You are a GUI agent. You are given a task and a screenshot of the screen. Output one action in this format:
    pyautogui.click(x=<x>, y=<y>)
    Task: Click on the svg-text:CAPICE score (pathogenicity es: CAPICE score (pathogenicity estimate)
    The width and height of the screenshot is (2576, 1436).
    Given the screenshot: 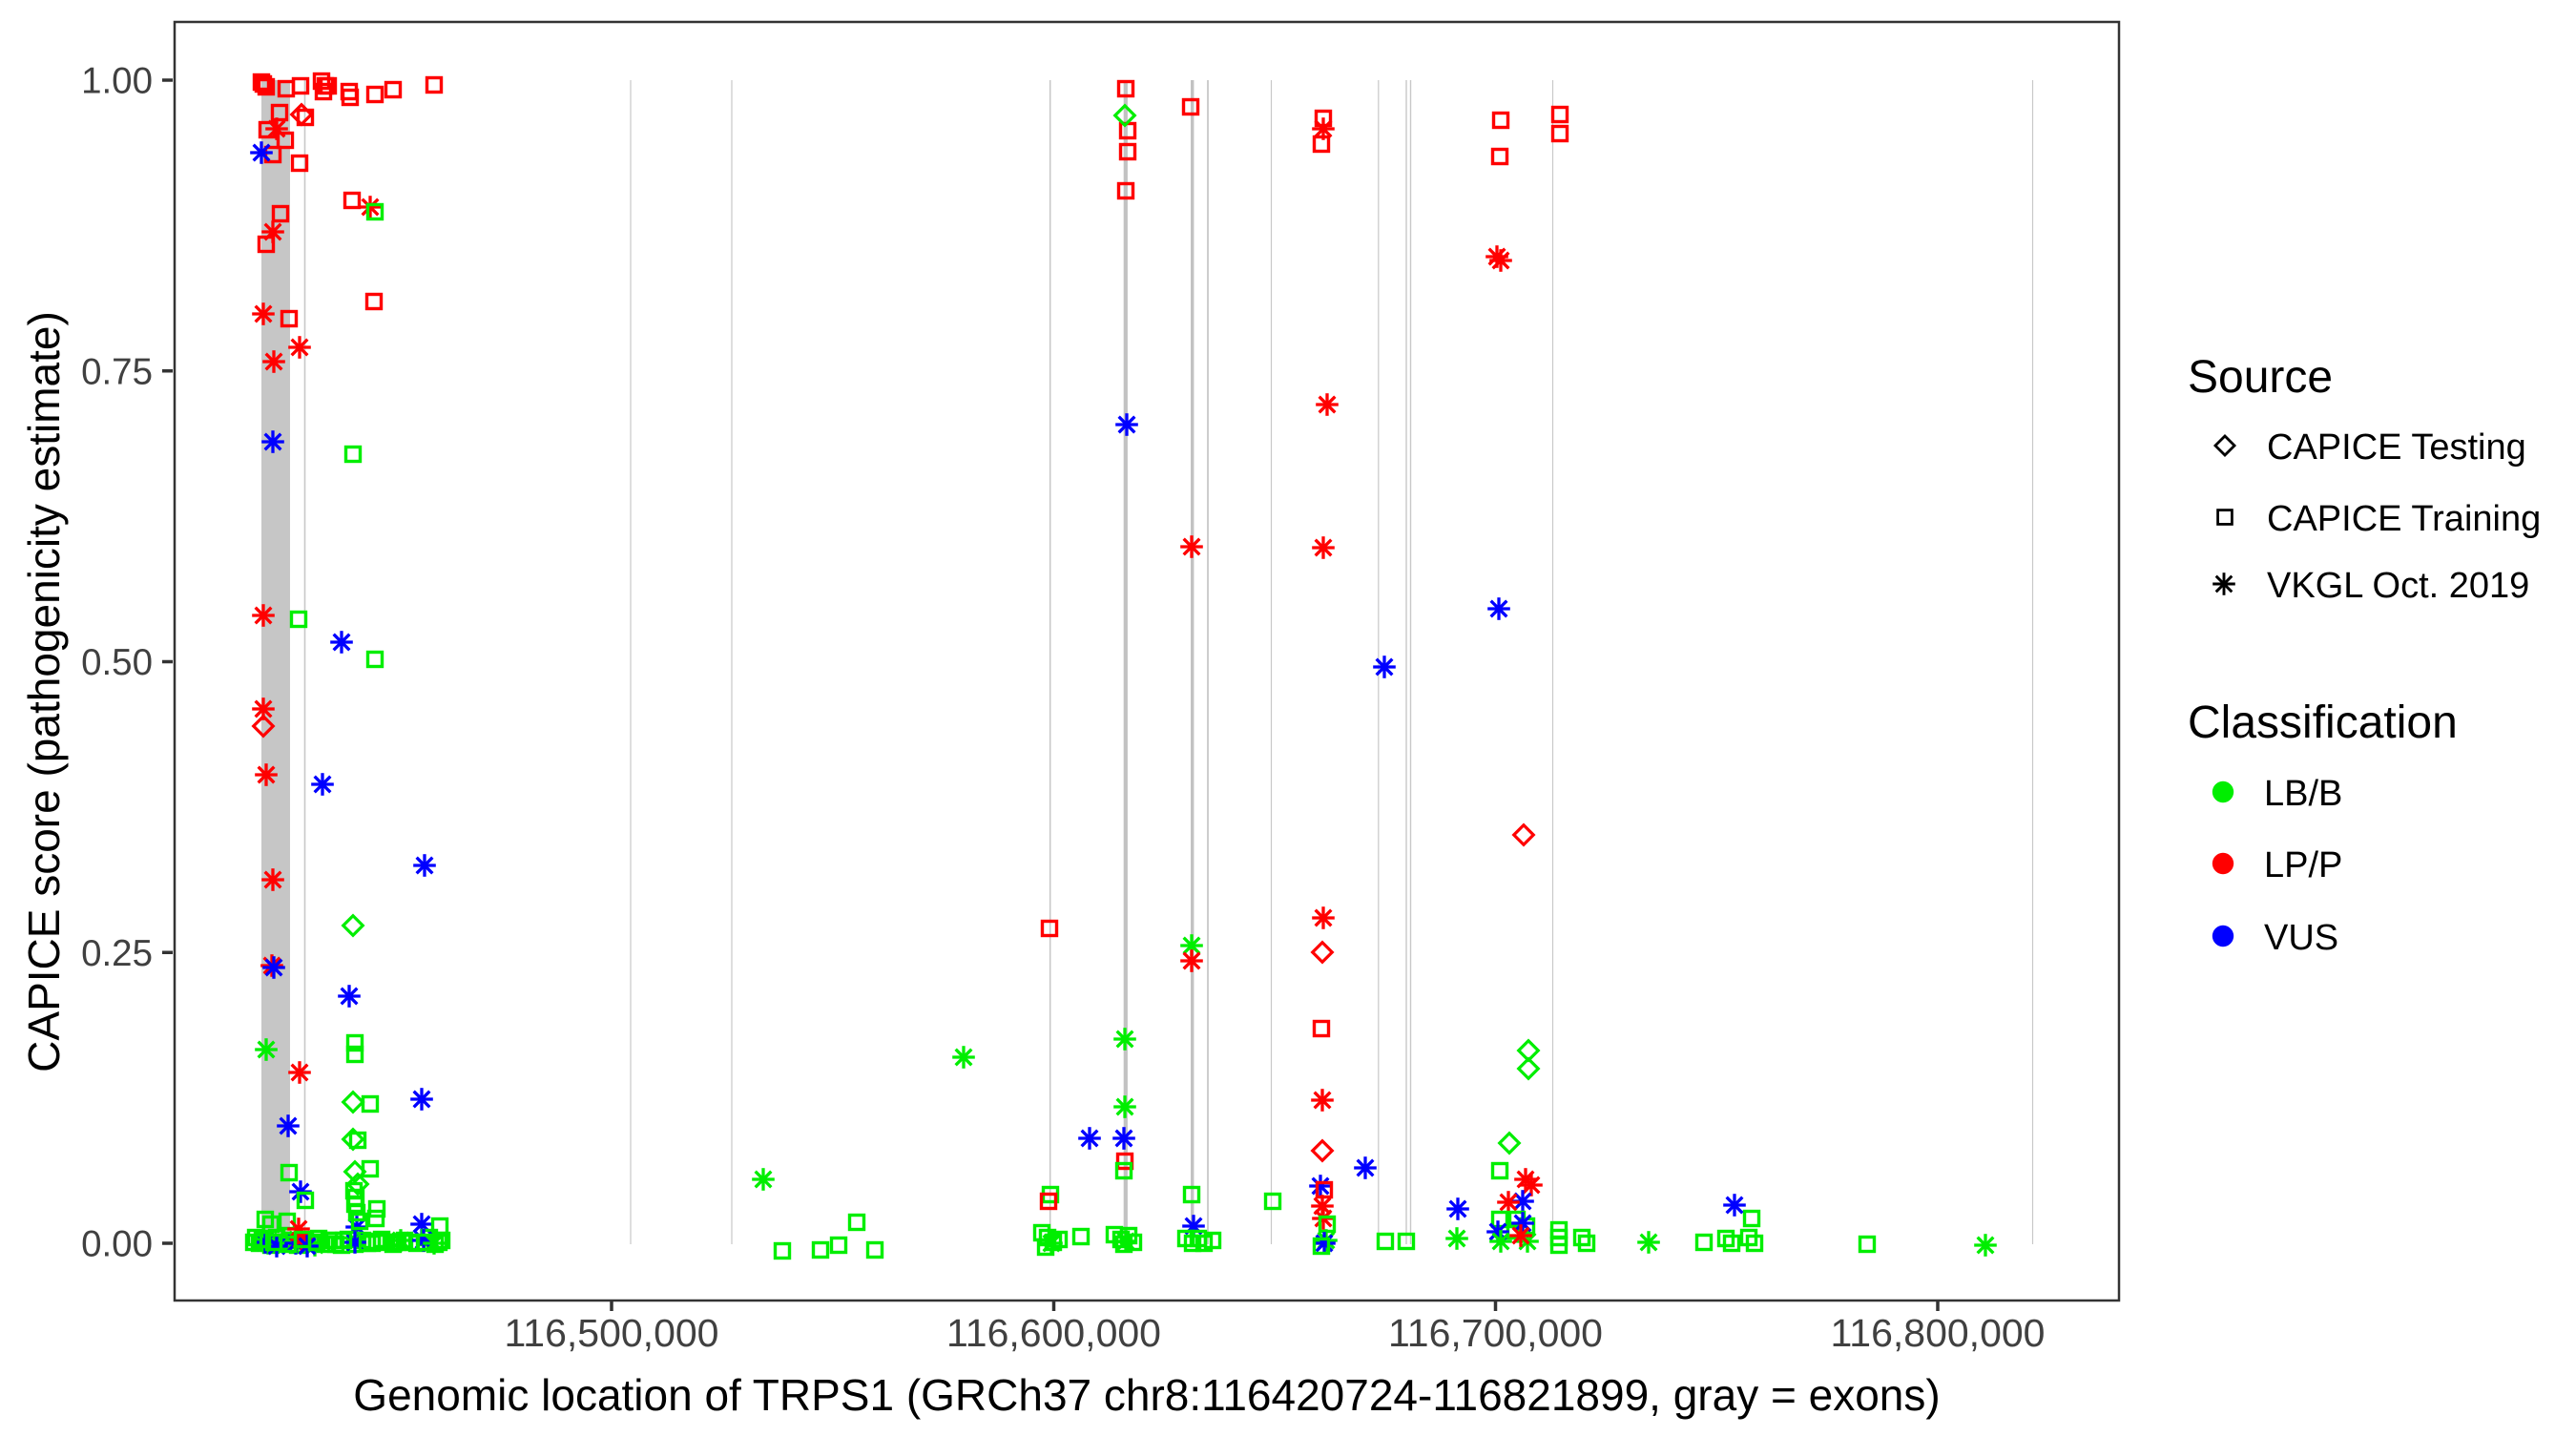 What is the action you would take?
    pyautogui.click(x=44, y=691)
    